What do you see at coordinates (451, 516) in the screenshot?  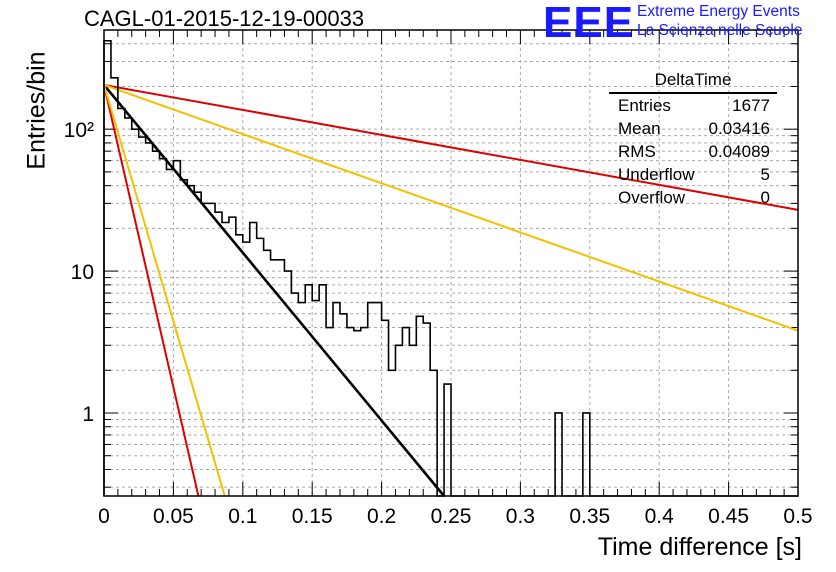 I see `x-tick-label: 0.25` at bounding box center [451, 516].